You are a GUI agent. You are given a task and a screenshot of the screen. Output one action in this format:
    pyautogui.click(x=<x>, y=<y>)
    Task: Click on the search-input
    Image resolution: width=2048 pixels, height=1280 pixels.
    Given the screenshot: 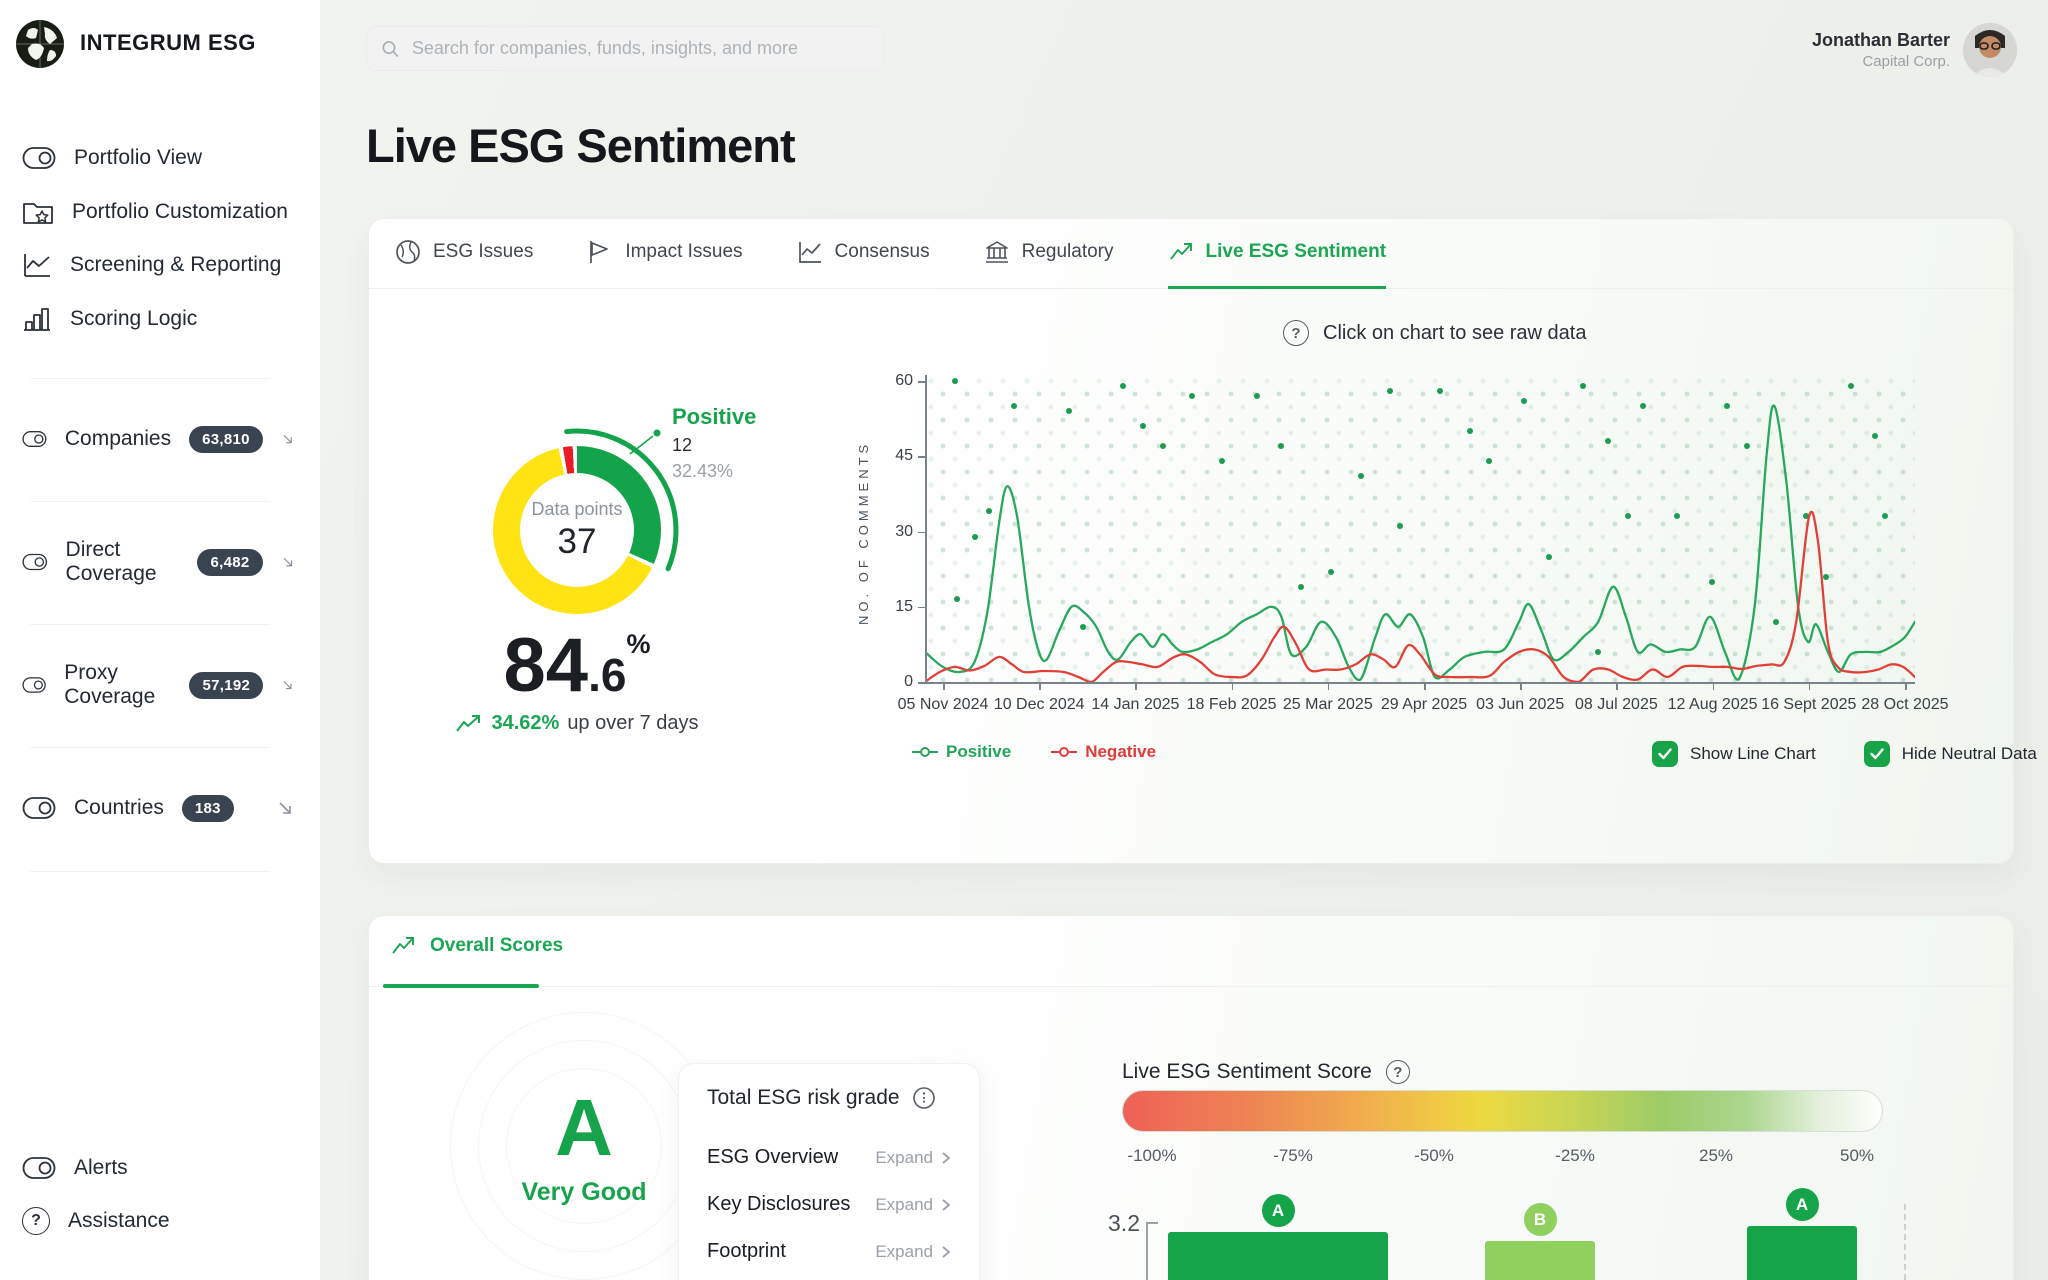 What is the action you would take?
    pyautogui.click(x=639, y=48)
    